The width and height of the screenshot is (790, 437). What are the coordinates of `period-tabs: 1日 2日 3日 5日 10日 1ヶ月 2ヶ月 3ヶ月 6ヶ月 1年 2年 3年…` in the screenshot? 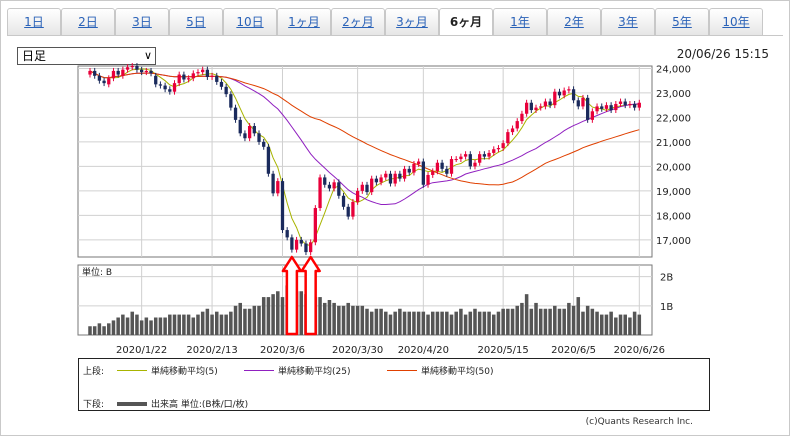 It's located at (385, 22).